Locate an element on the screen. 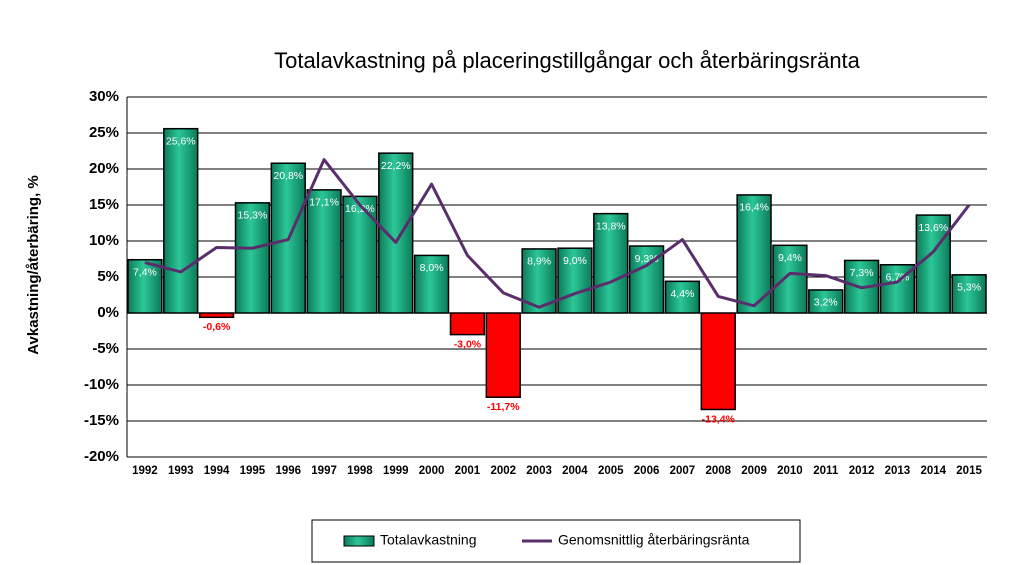  legend-box is located at coordinates (556, 541).